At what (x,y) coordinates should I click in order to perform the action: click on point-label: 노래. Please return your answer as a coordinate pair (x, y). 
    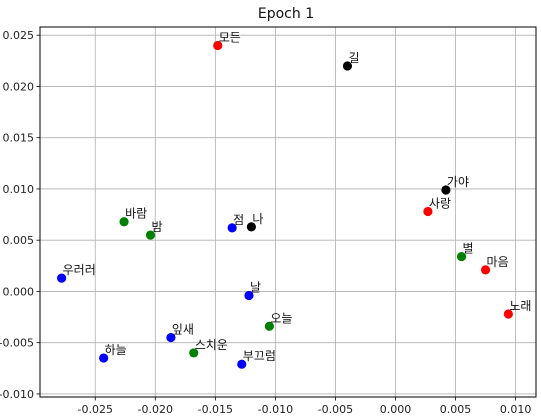
    Looking at the image, I should click on (520, 306).